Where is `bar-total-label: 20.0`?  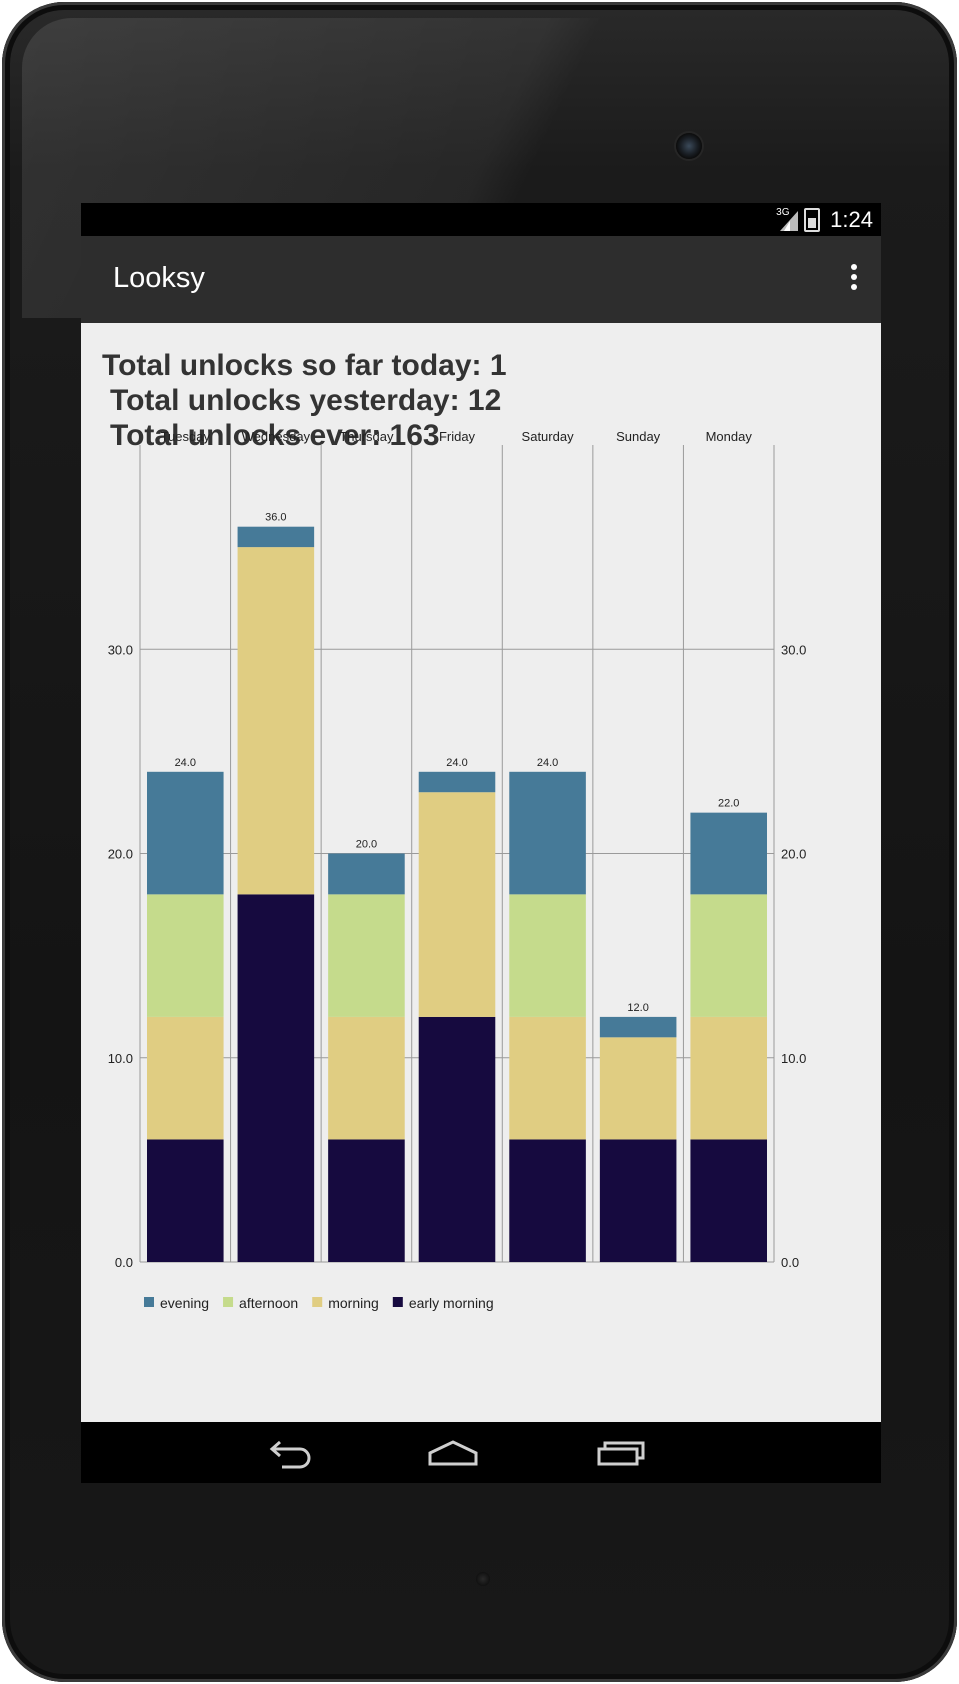
bar-total-label: 20.0 is located at coordinates (366, 845).